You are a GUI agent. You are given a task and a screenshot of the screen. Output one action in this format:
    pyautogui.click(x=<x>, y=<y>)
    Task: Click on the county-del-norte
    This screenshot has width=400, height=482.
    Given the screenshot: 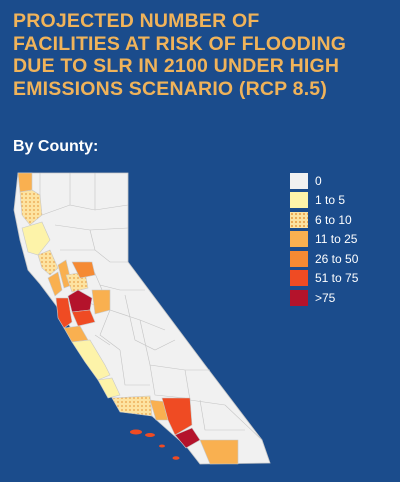 What is the action you would take?
    pyautogui.click(x=25, y=182)
    